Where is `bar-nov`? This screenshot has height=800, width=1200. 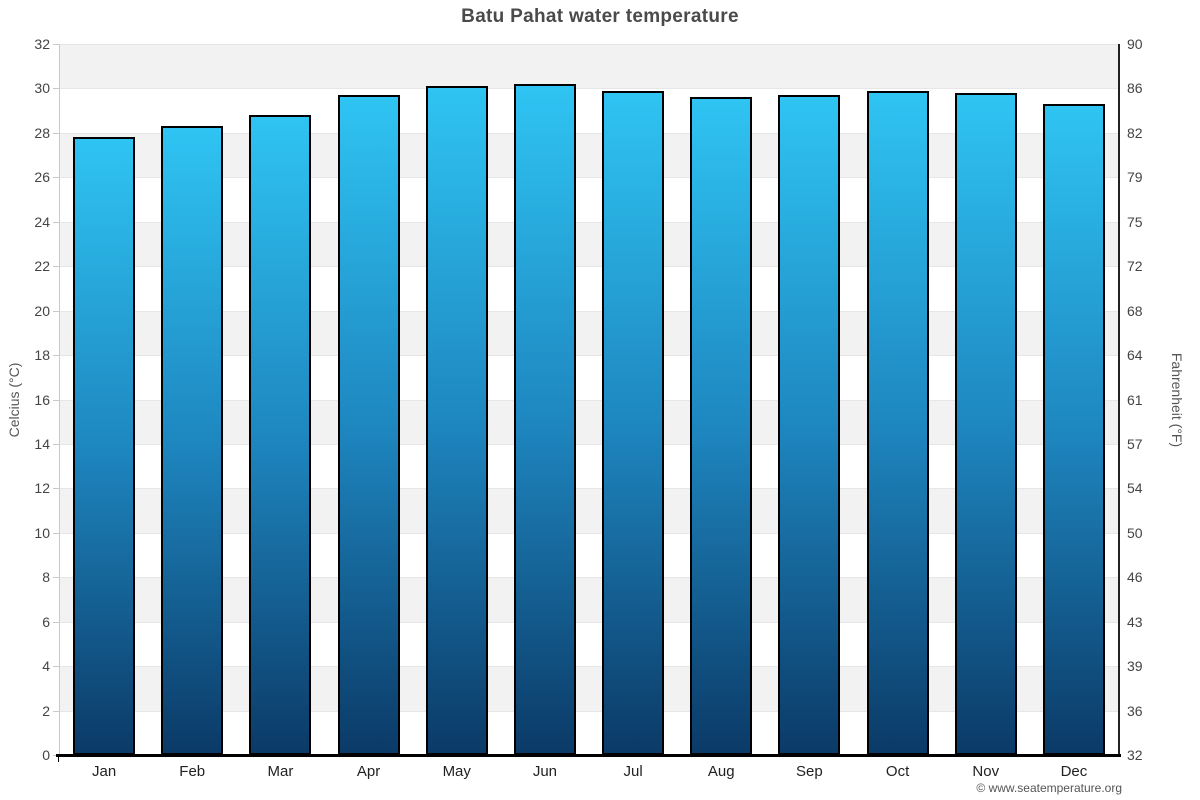 bar-nov is located at coordinates (985, 423).